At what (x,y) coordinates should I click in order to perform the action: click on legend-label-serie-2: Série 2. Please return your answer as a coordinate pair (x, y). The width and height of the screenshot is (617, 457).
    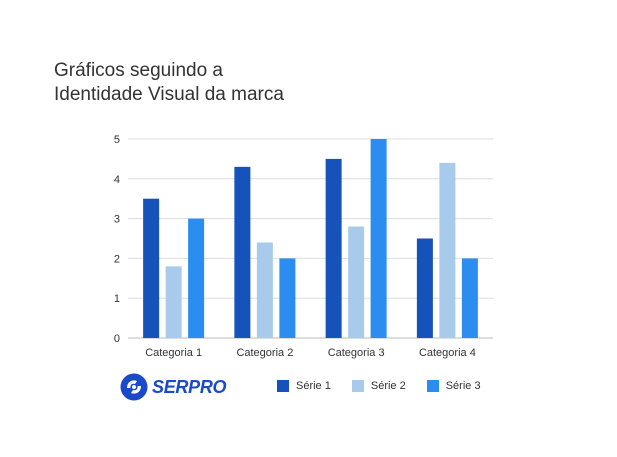
    Looking at the image, I should click on (388, 386).